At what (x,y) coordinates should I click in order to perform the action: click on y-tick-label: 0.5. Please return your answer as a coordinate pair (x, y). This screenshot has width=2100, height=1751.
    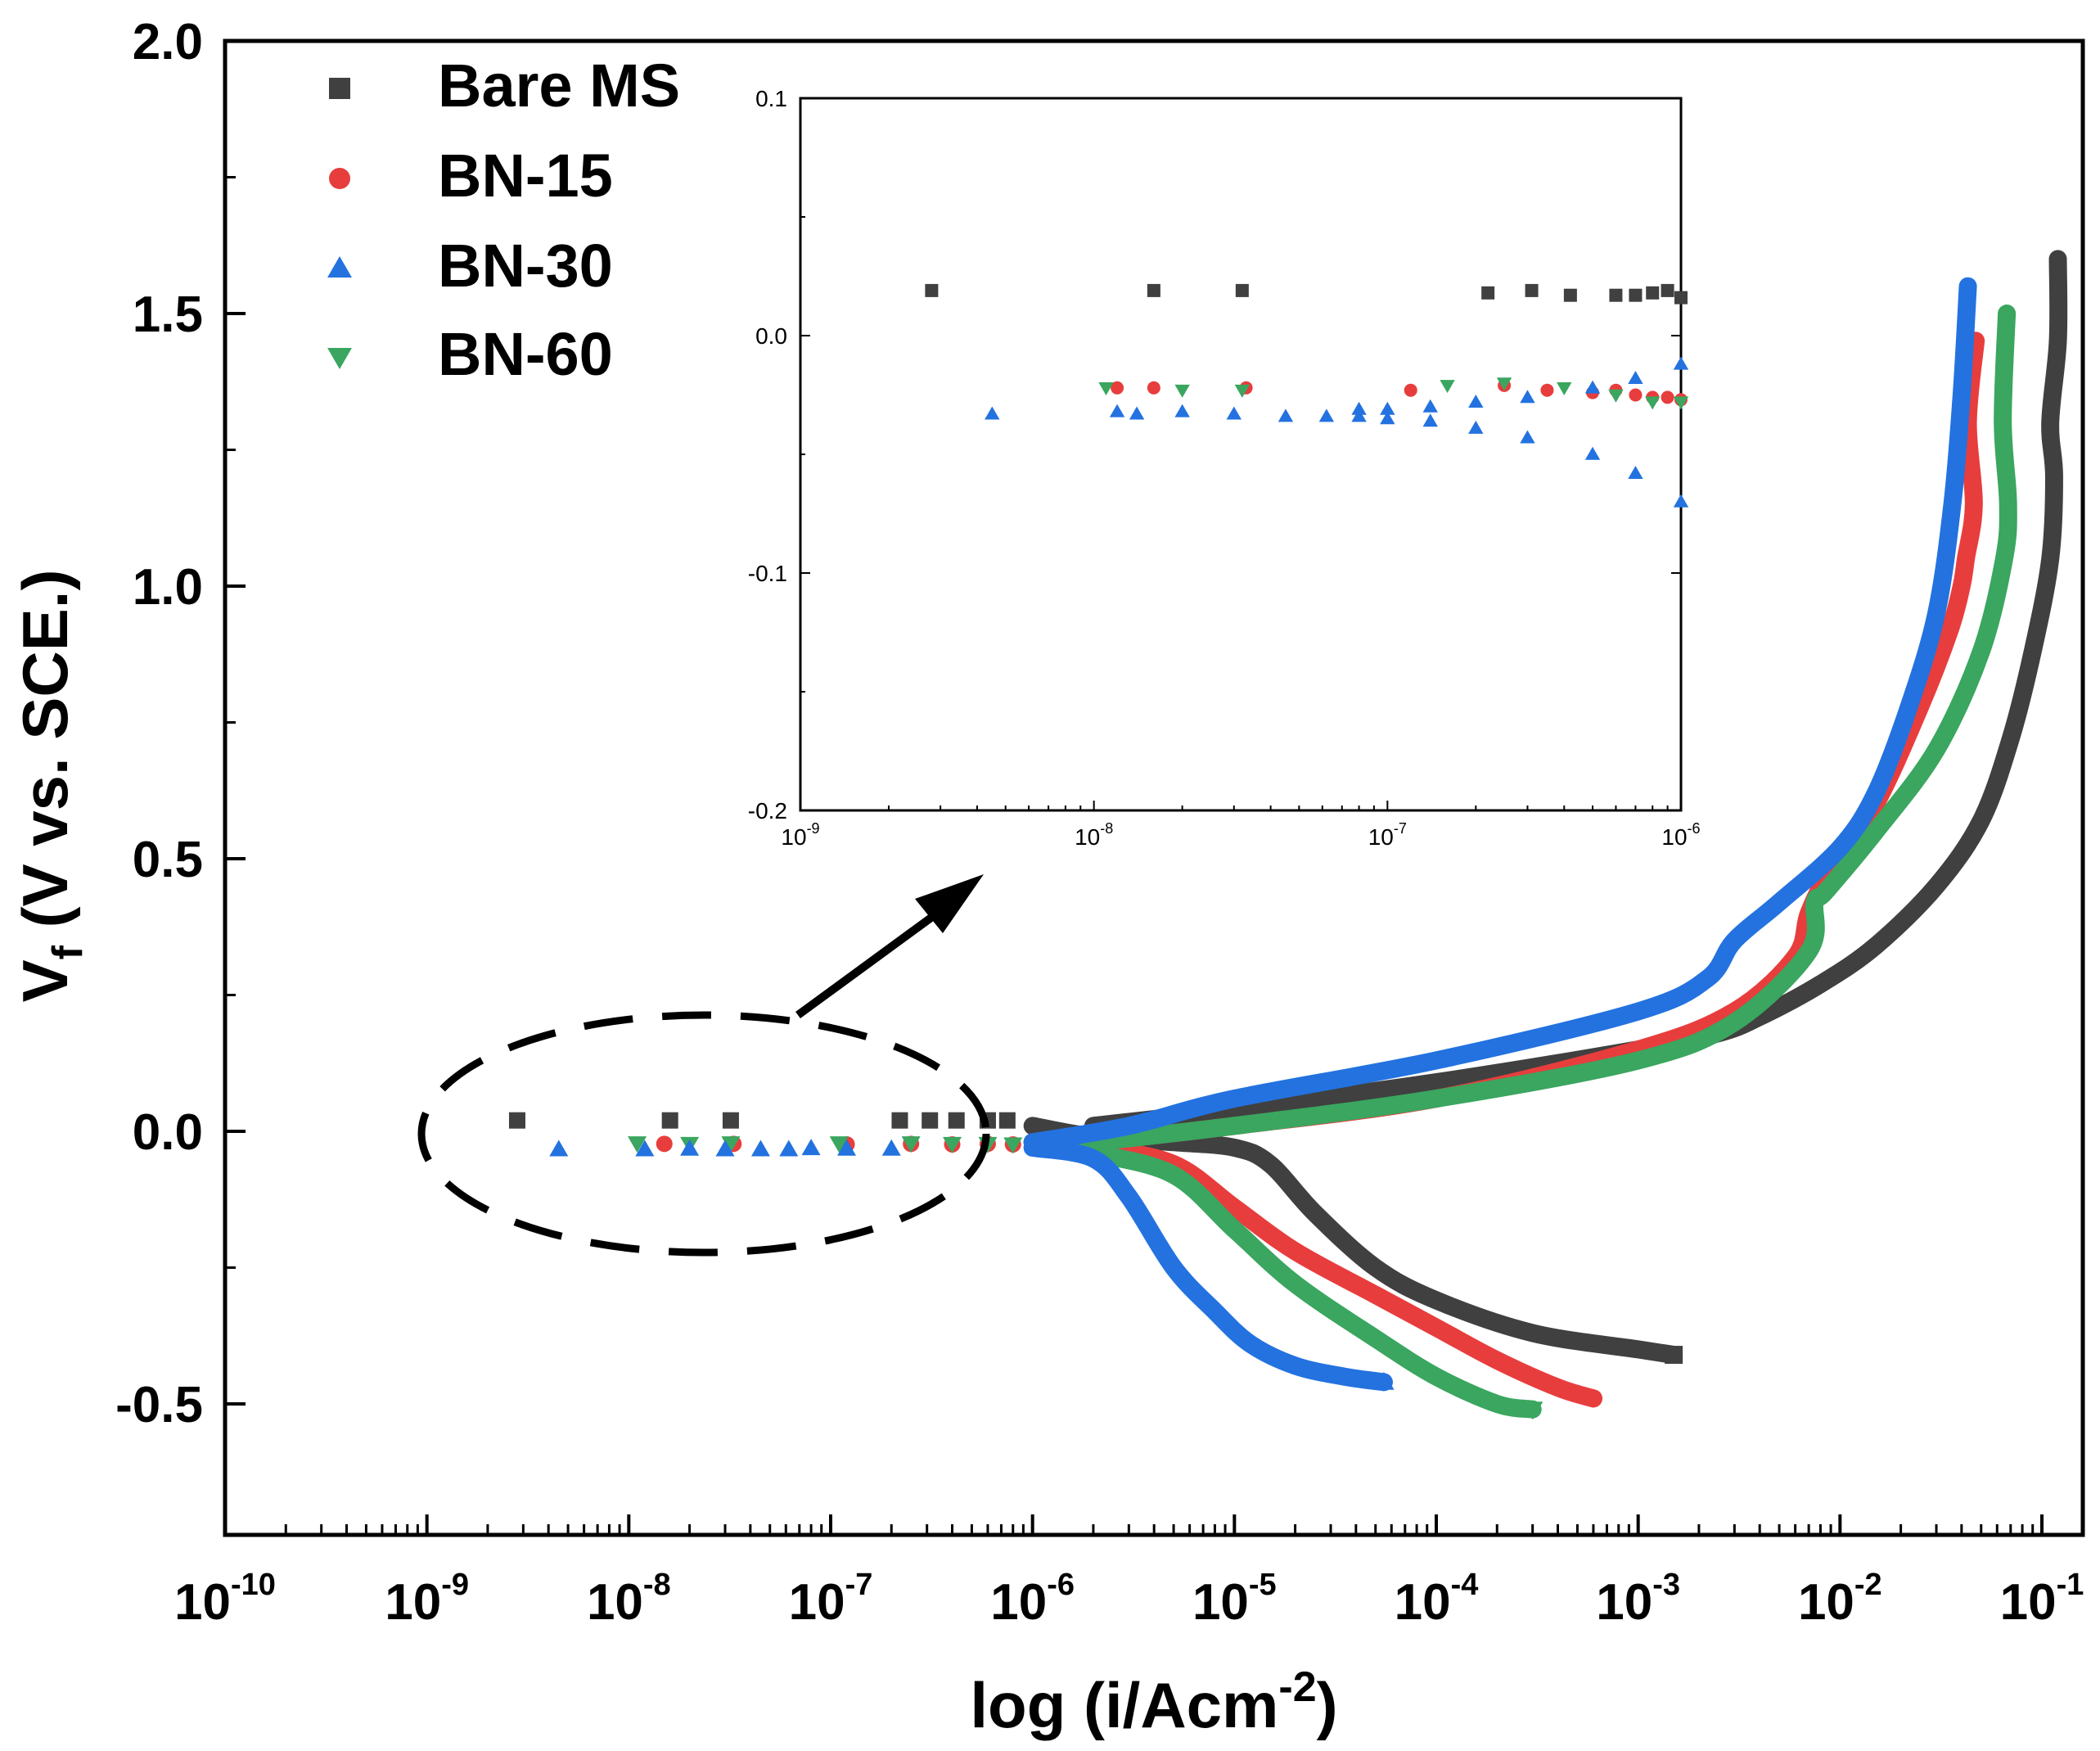
    Looking at the image, I should click on (168, 860).